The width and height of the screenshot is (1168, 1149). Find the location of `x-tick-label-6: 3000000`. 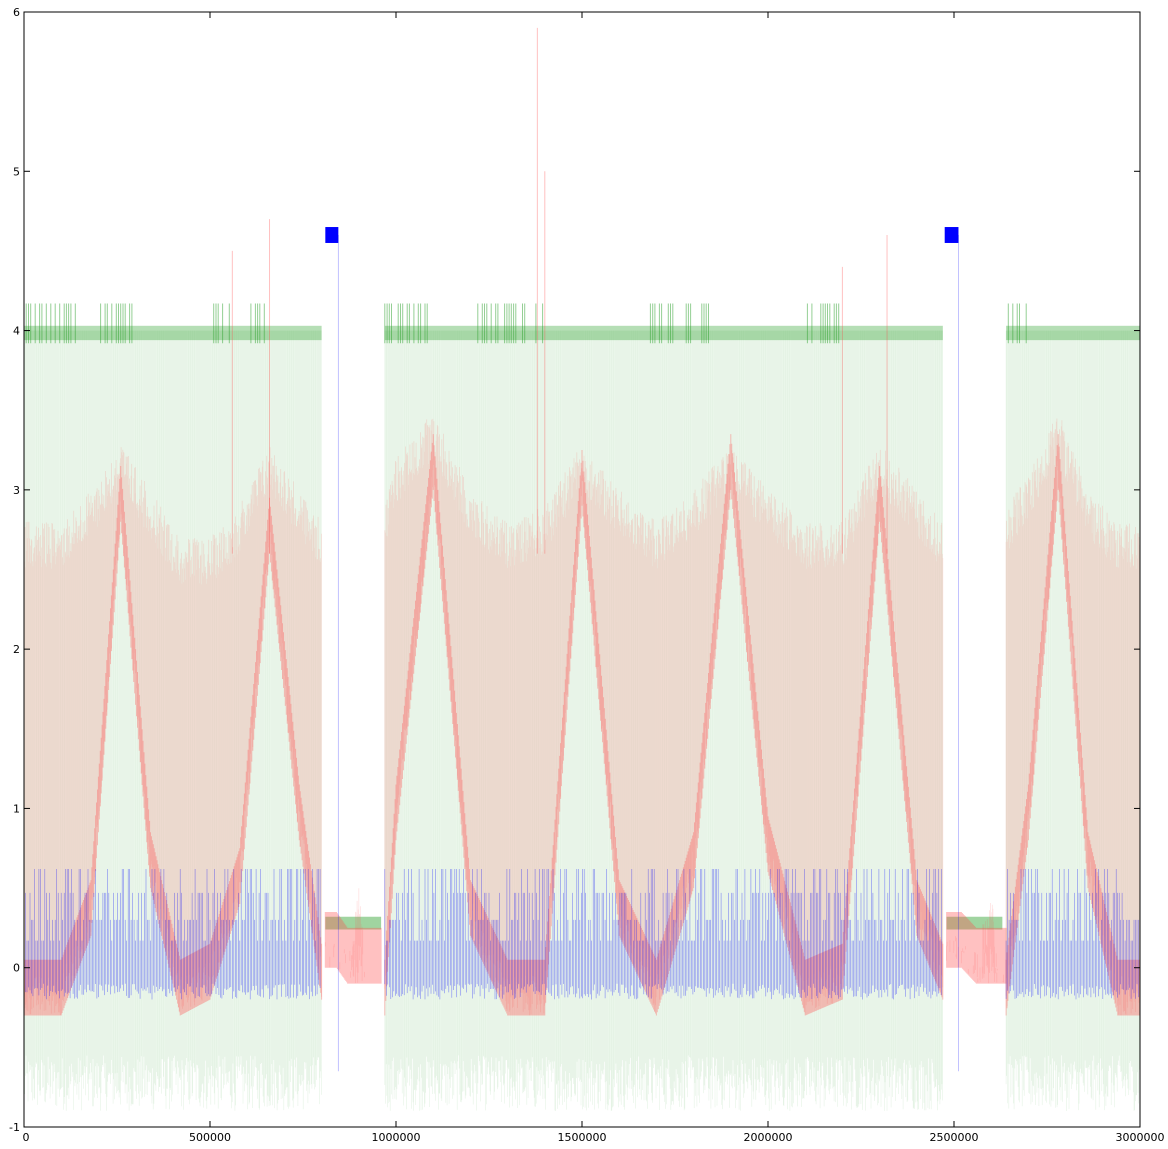

x-tick-label-6: 3000000 is located at coordinates (1140, 1137).